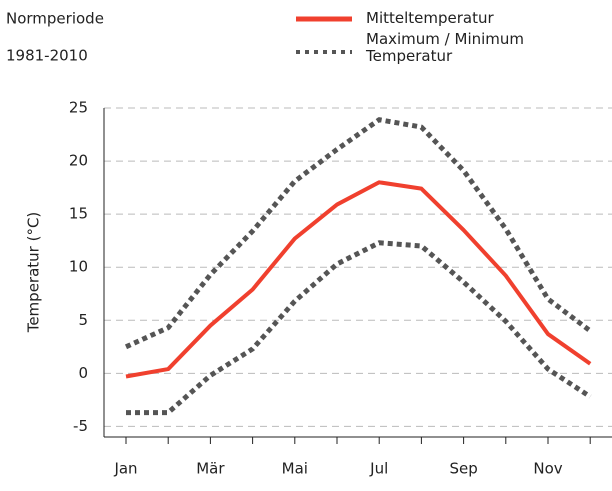  Describe the element at coordinates (80, 426) in the screenshot. I see `y-tick-label: -5` at that location.